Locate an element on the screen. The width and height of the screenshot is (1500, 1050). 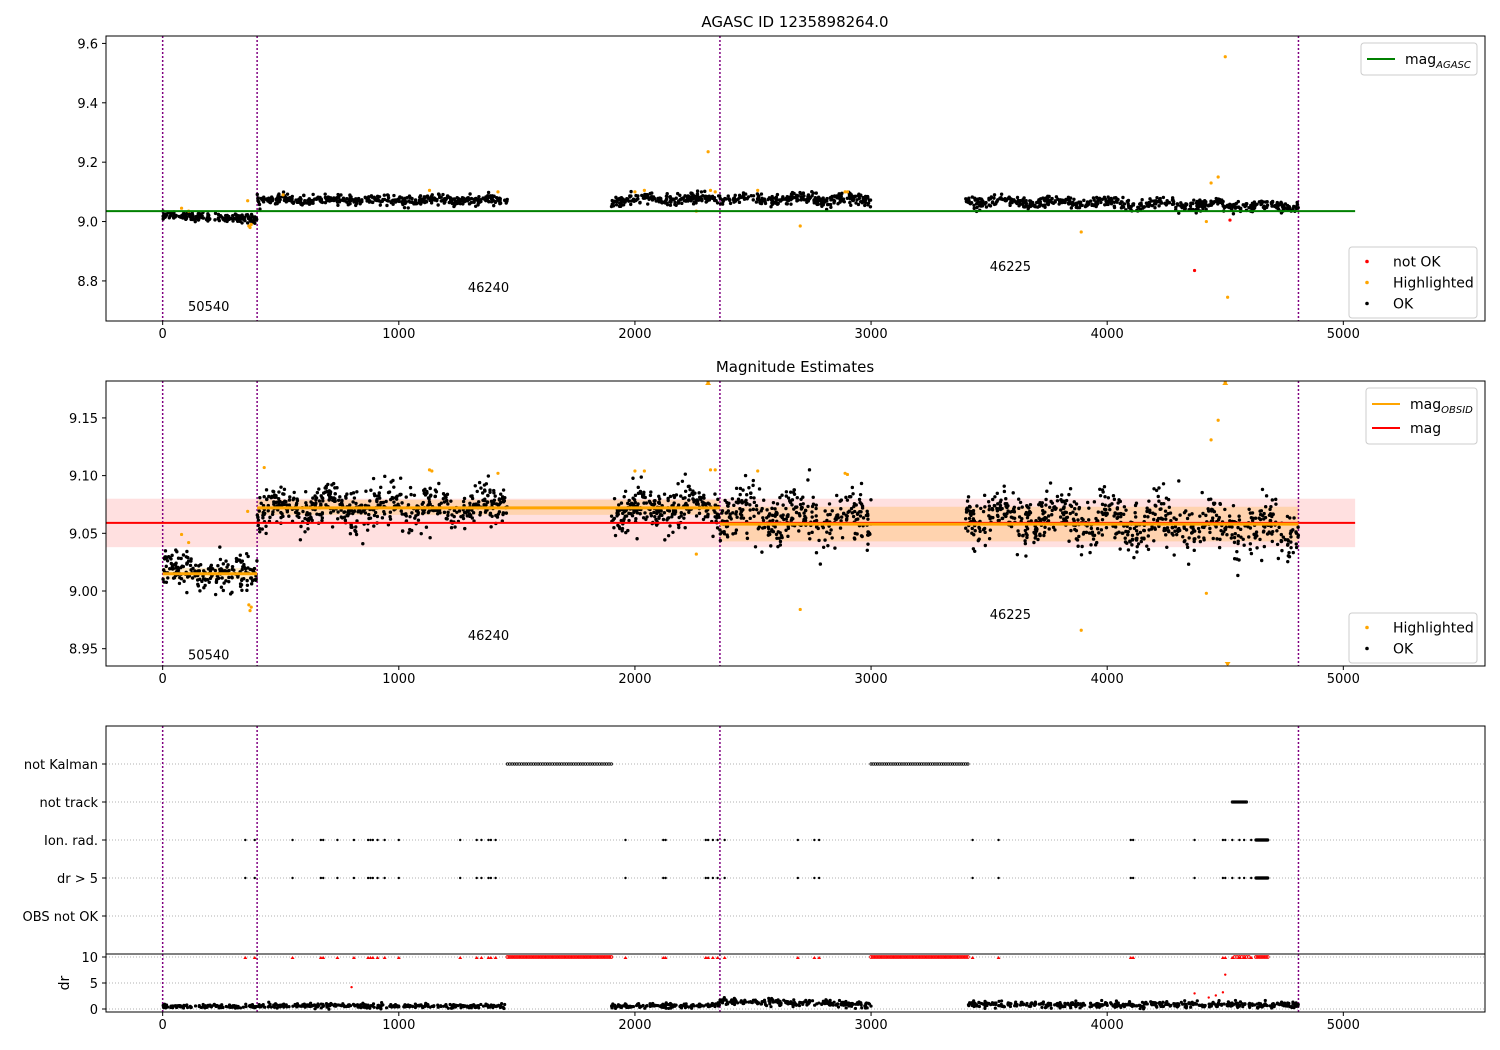
panel1-legend-top-box is located at coordinates (1419, 59).